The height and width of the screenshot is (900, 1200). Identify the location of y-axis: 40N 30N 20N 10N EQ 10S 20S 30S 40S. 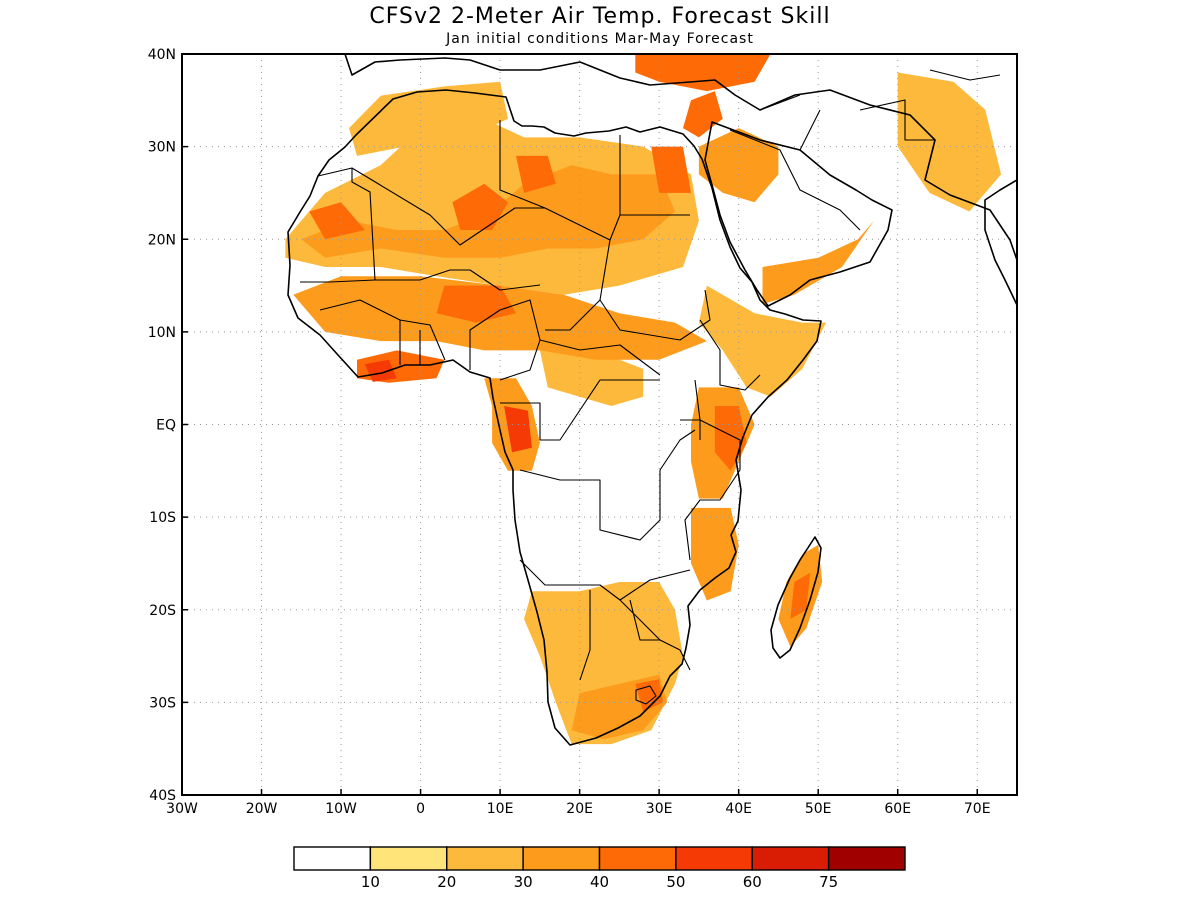
(168, 425).